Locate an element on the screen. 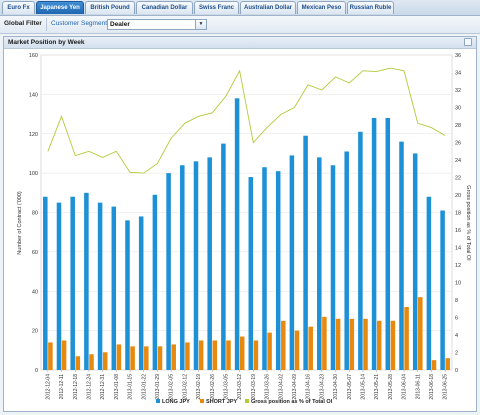 This screenshot has height=415, width=480. x-tick-label: 2013-04-09 is located at coordinates (295, 387).